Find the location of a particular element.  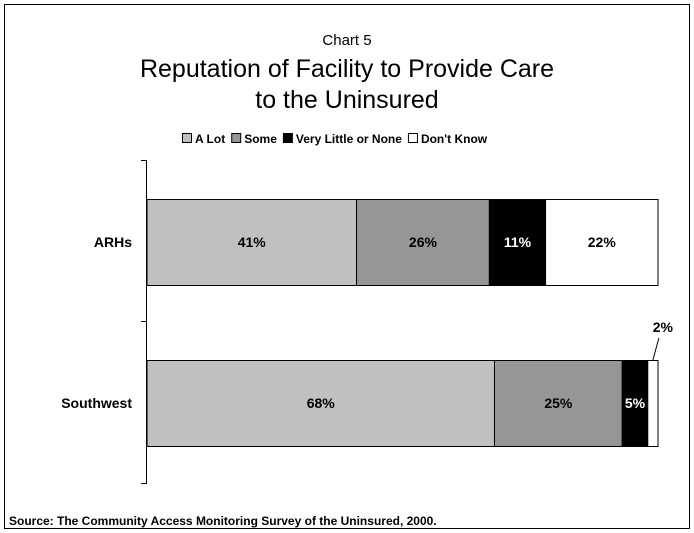

bar-segment-arhs-a-lot is located at coordinates (252, 242).